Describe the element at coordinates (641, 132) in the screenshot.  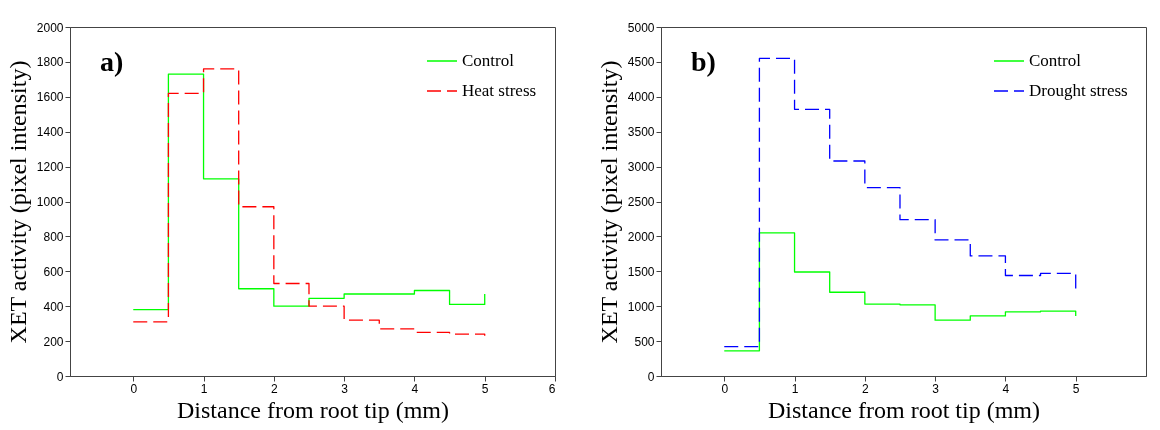
I see `y-tick-label: 3500` at that location.